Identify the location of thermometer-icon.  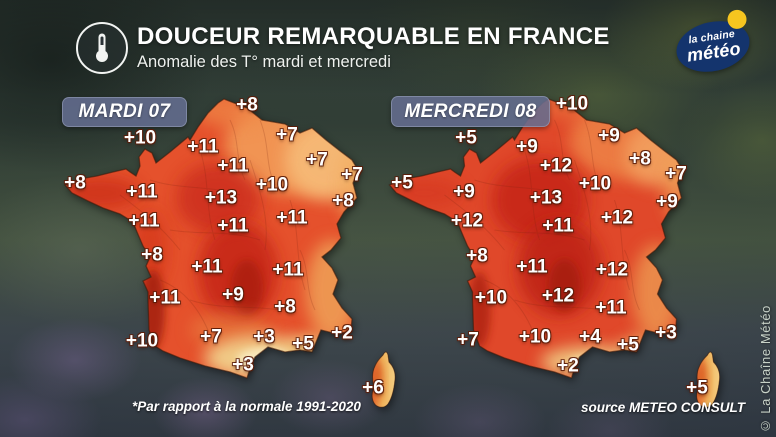
(102, 48).